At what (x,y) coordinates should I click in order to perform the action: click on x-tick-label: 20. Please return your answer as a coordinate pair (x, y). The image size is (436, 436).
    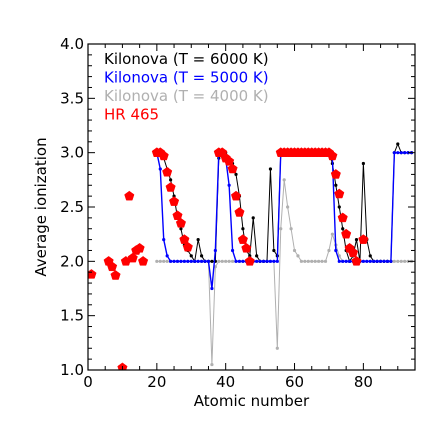
    Looking at the image, I should click on (156, 382).